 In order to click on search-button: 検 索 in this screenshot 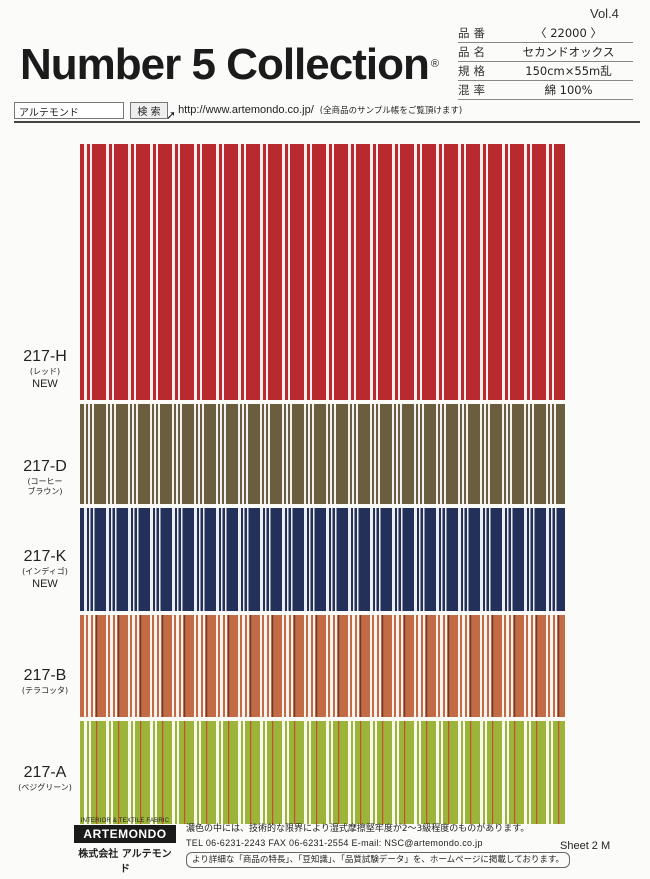, I will do `click(149, 110)`.